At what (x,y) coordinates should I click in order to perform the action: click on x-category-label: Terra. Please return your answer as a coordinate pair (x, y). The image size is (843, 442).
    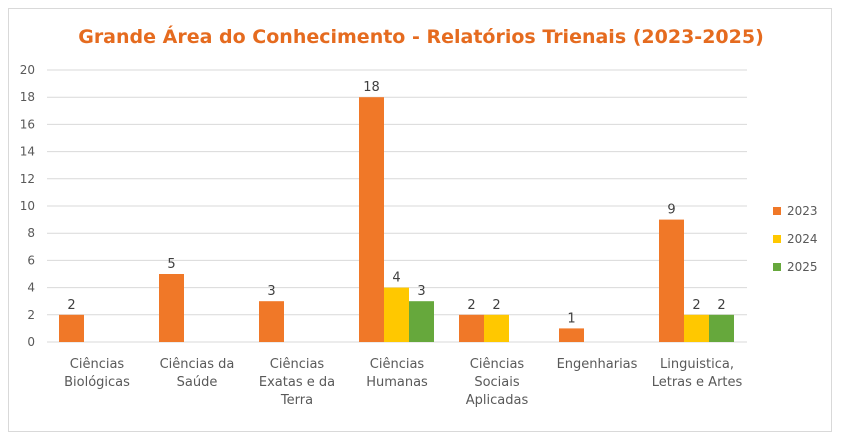
    Looking at the image, I should click on (296, 400).